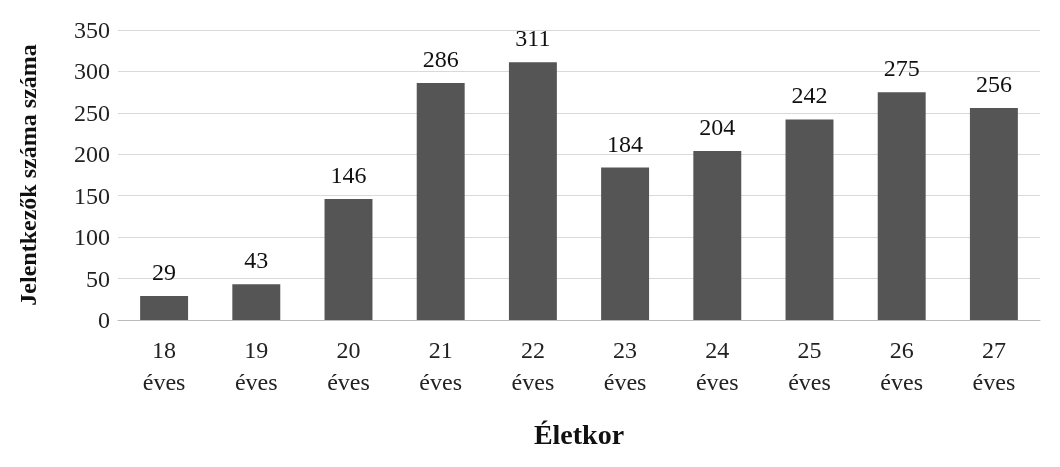 This screenshot has width=1060, height=467. Describe the element at coordinates (164, 271) in the screenshot. I see `data-label: 29` at that location.